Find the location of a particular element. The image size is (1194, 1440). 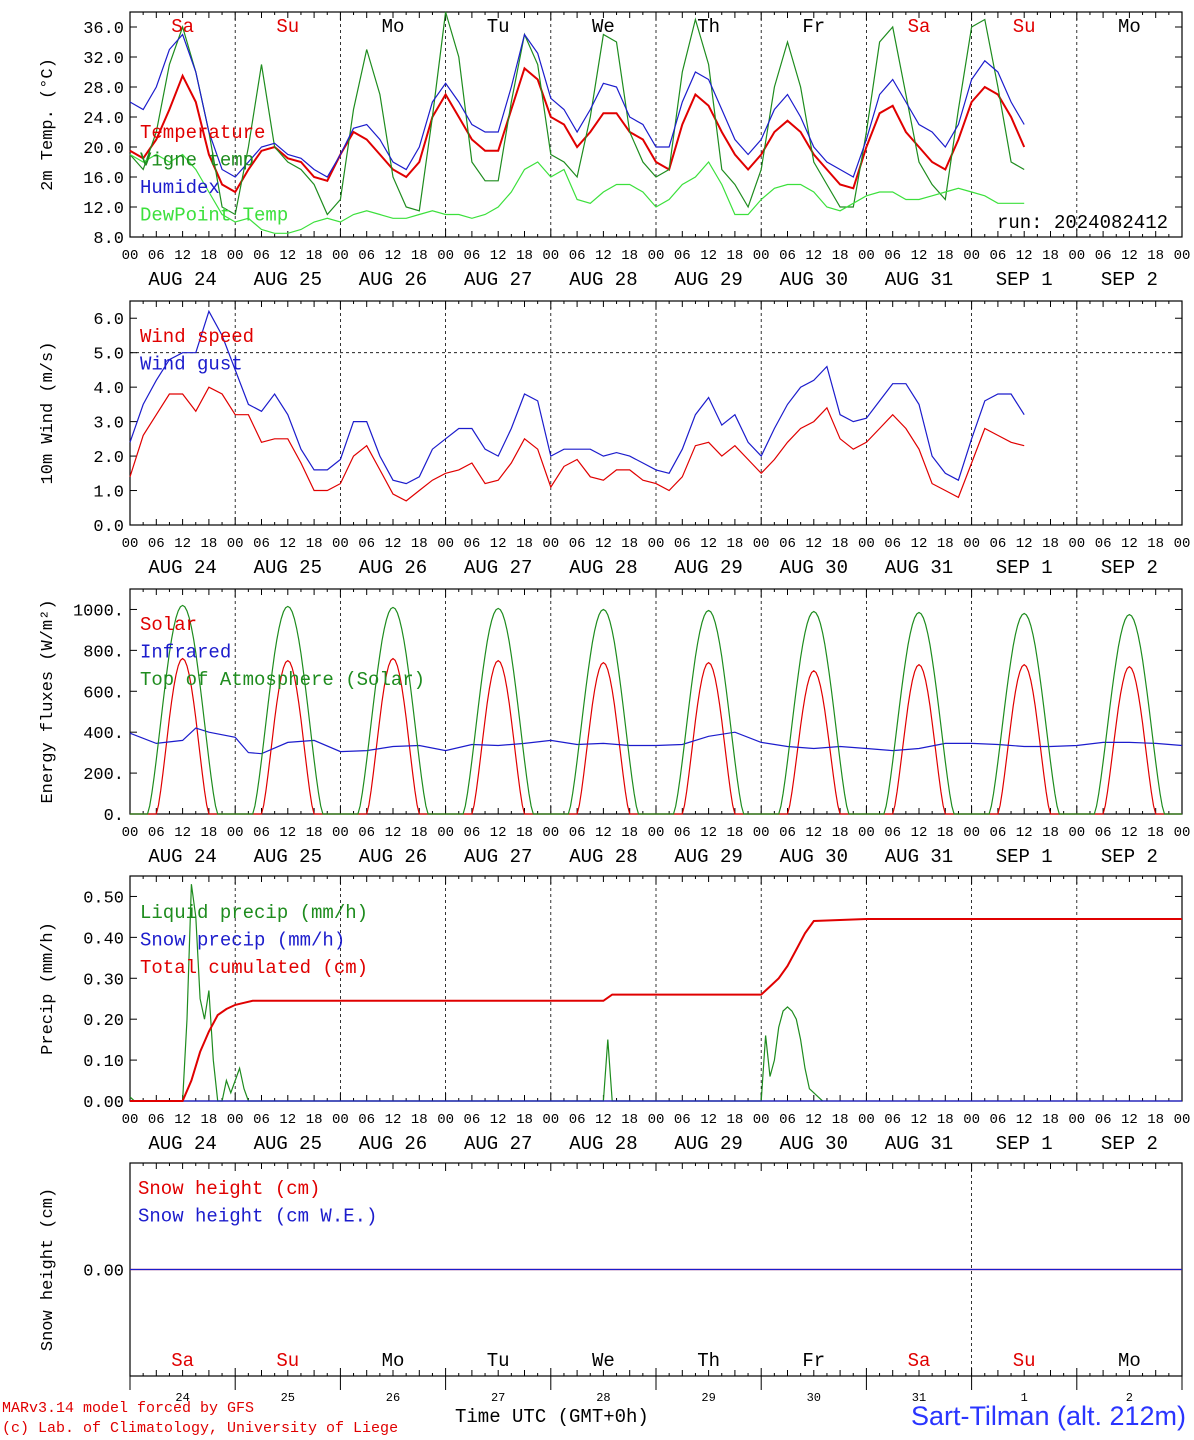

day-number-label: 29 is located at coordinates (708, 1398).